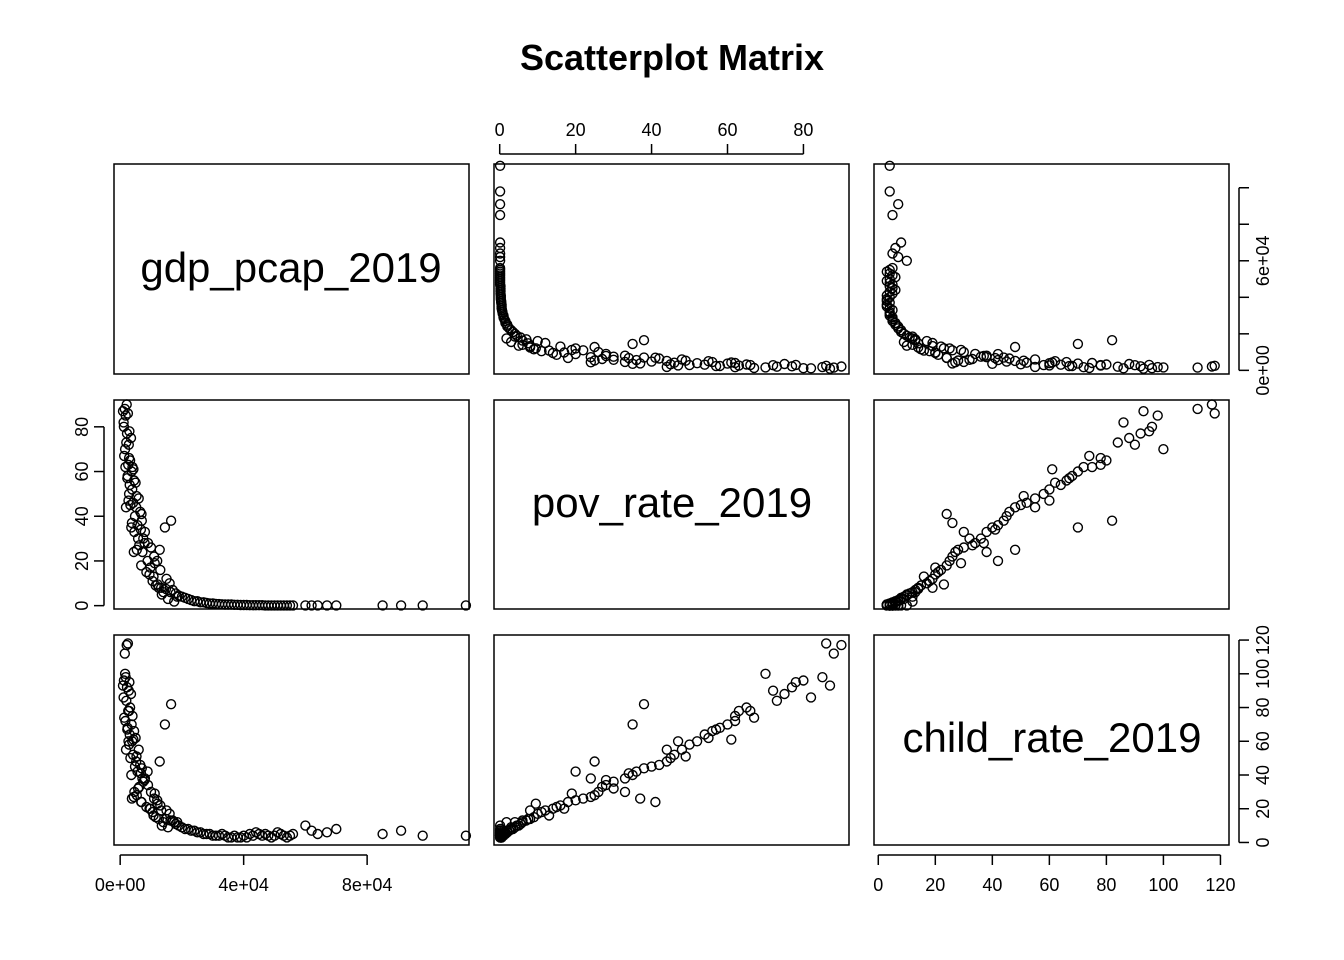 Image resolution: width=1344 pixels, height=960 pixels. I want to click on var-label-child: child_rate_2019, so click(1052, 737).